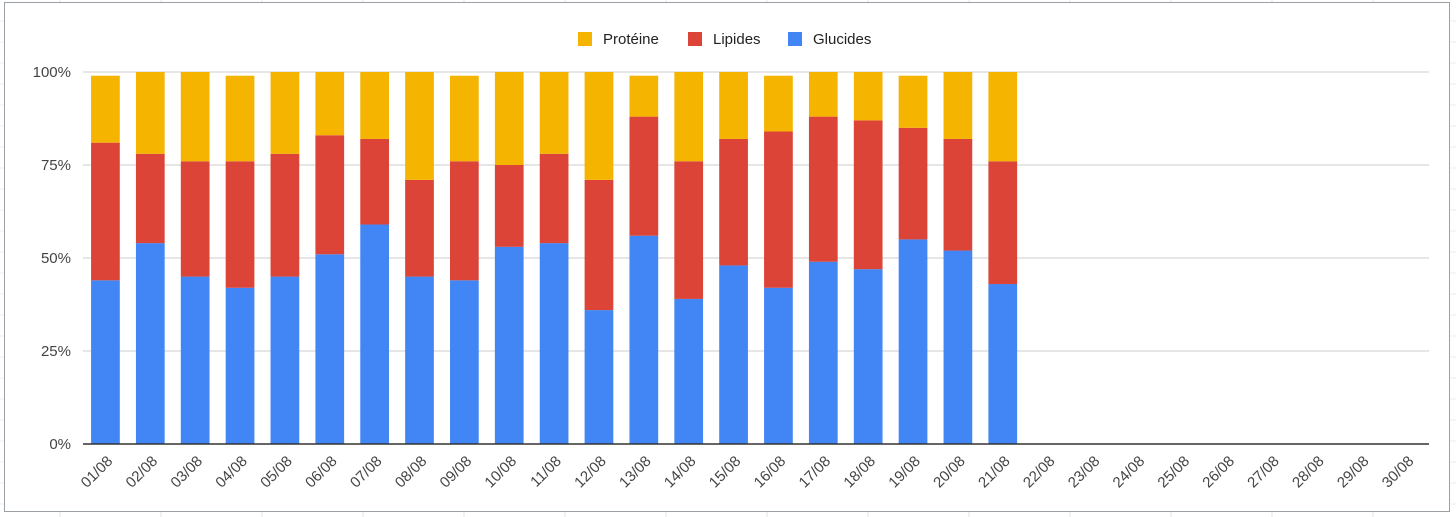 This screenshot has width=1456, height=517. What do you see at coordinates (815, 472) in the screenshot?
I see `x-tick-label: 17/08` at bounding box center [815, 472].